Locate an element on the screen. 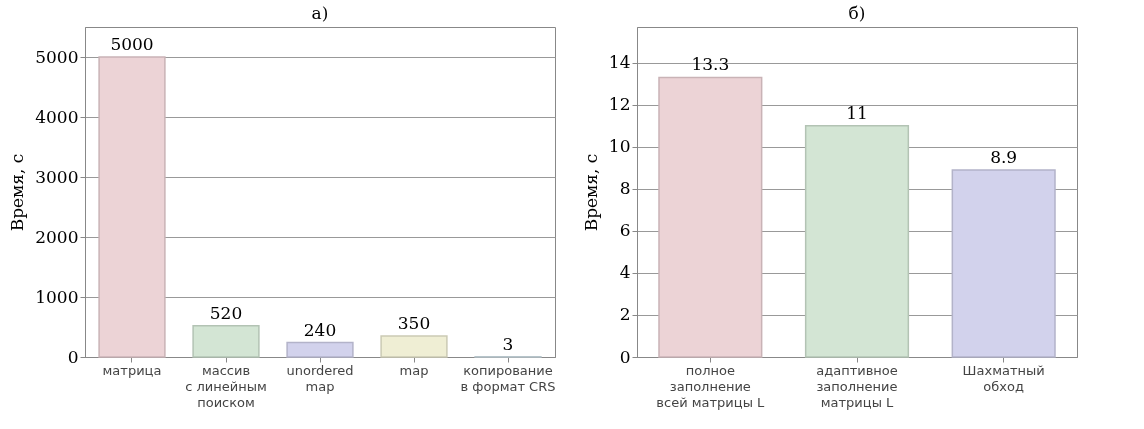  x-tick-label: map is located at coordinates (414, 370).